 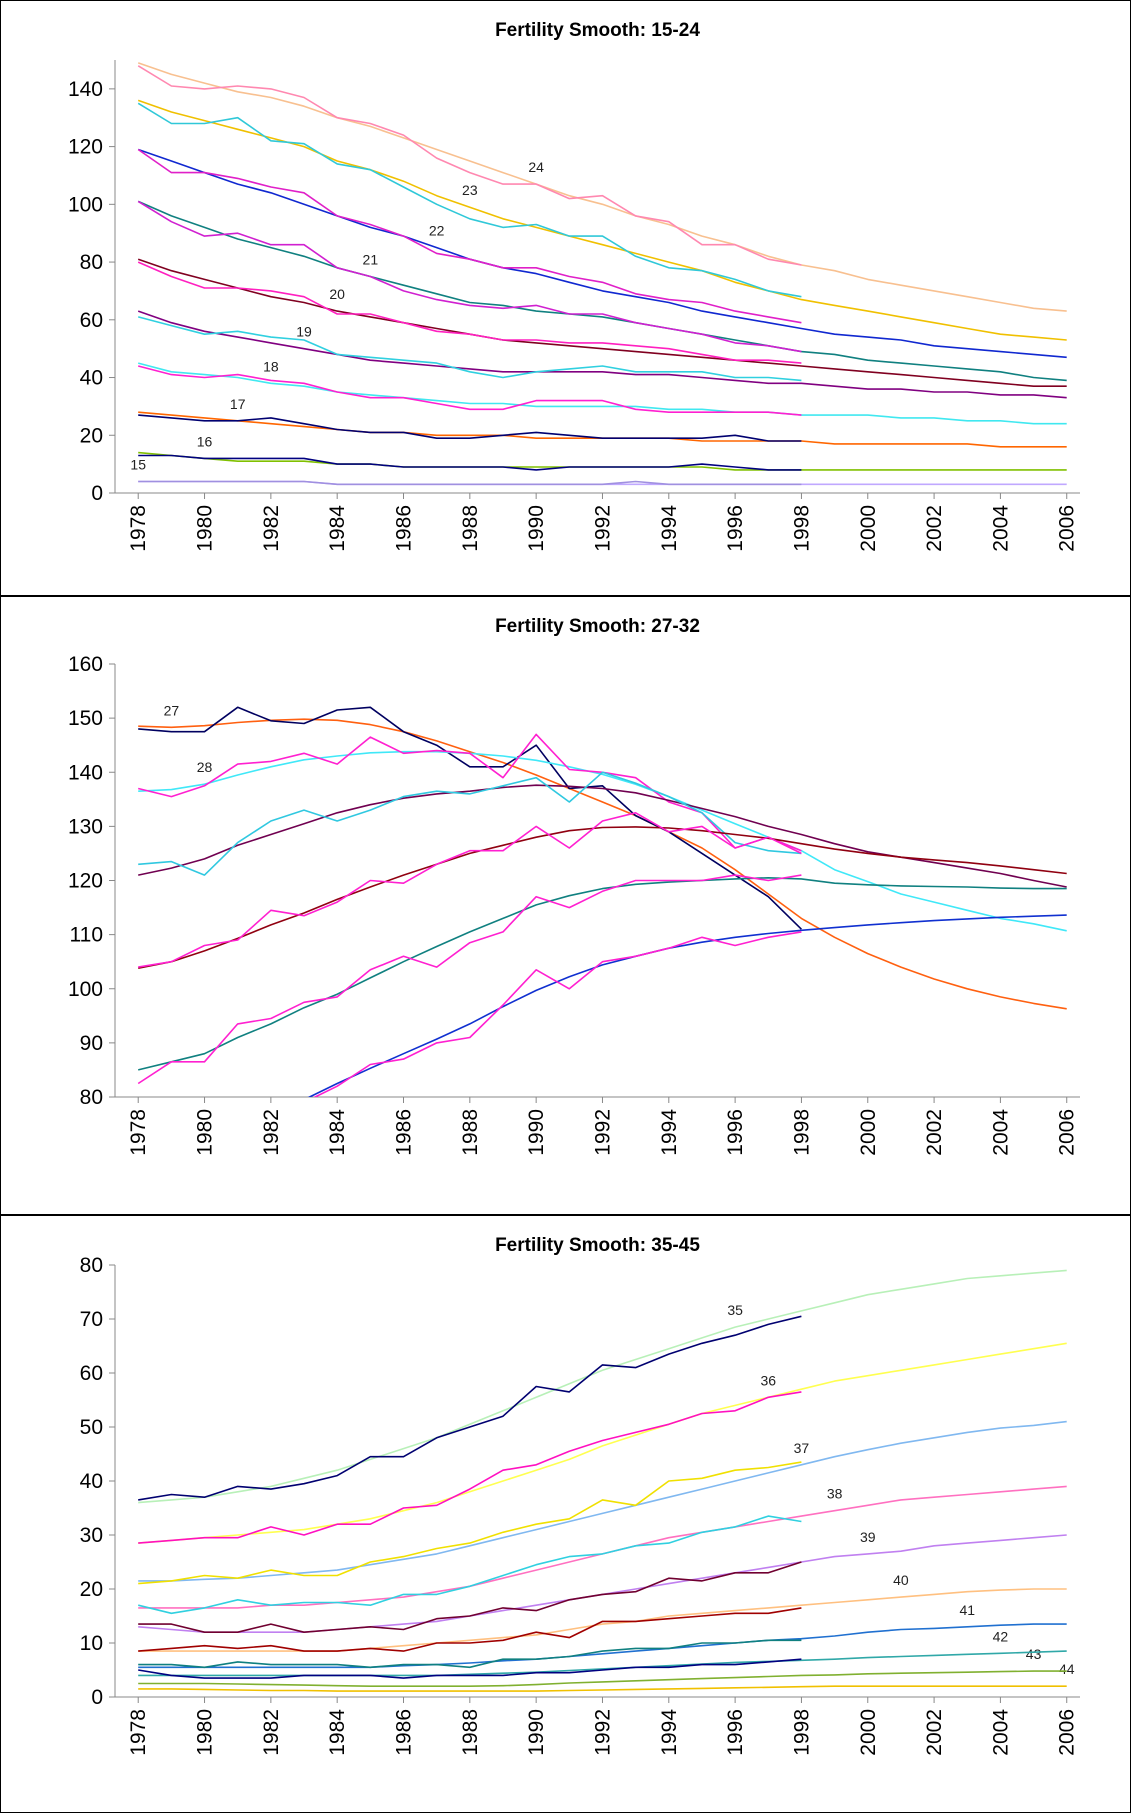 What do you see at coordinates (1034, 1654) in the screenshot?
I see `series-label: 43` at bounding box center [1034, 1654].